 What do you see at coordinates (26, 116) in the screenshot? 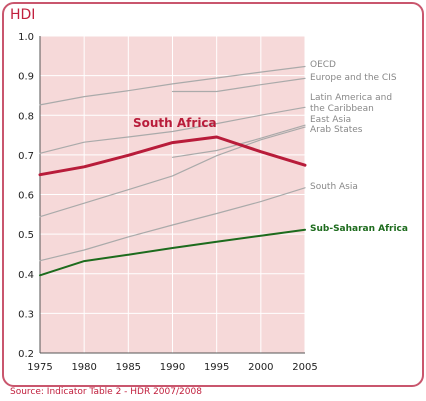
I see `y-tick-label: 0.8` at bounding box center [26, 116].